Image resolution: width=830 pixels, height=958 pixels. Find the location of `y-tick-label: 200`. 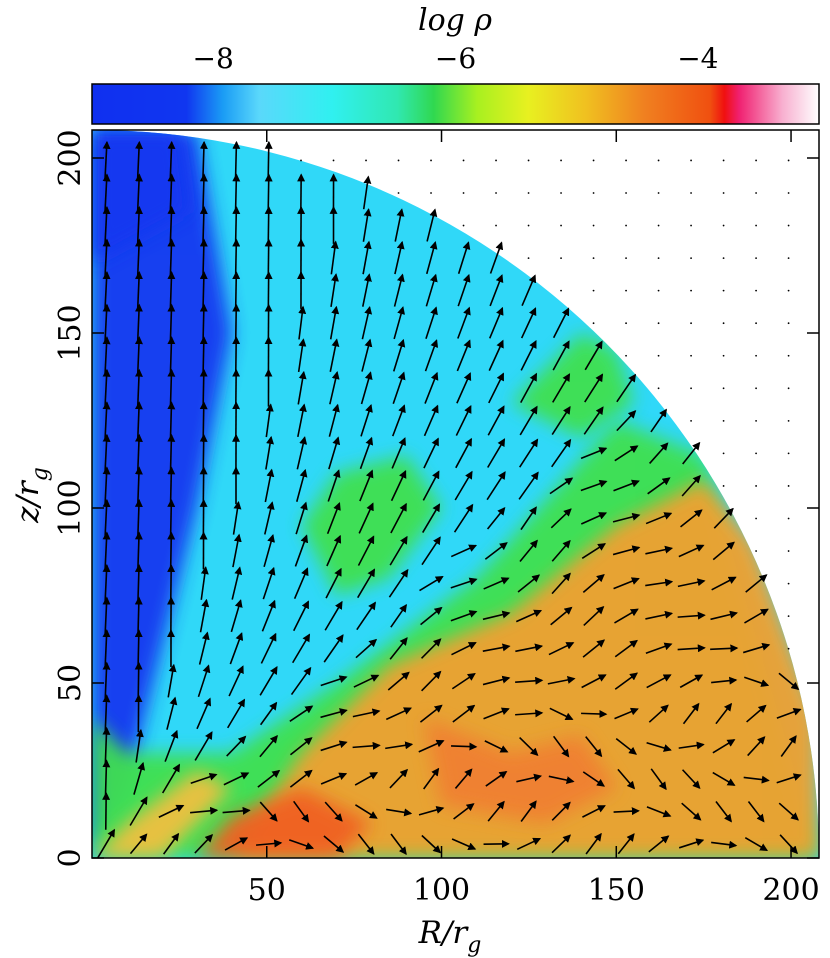

y-tick-label: 200 is located at coordinates (70, 157).